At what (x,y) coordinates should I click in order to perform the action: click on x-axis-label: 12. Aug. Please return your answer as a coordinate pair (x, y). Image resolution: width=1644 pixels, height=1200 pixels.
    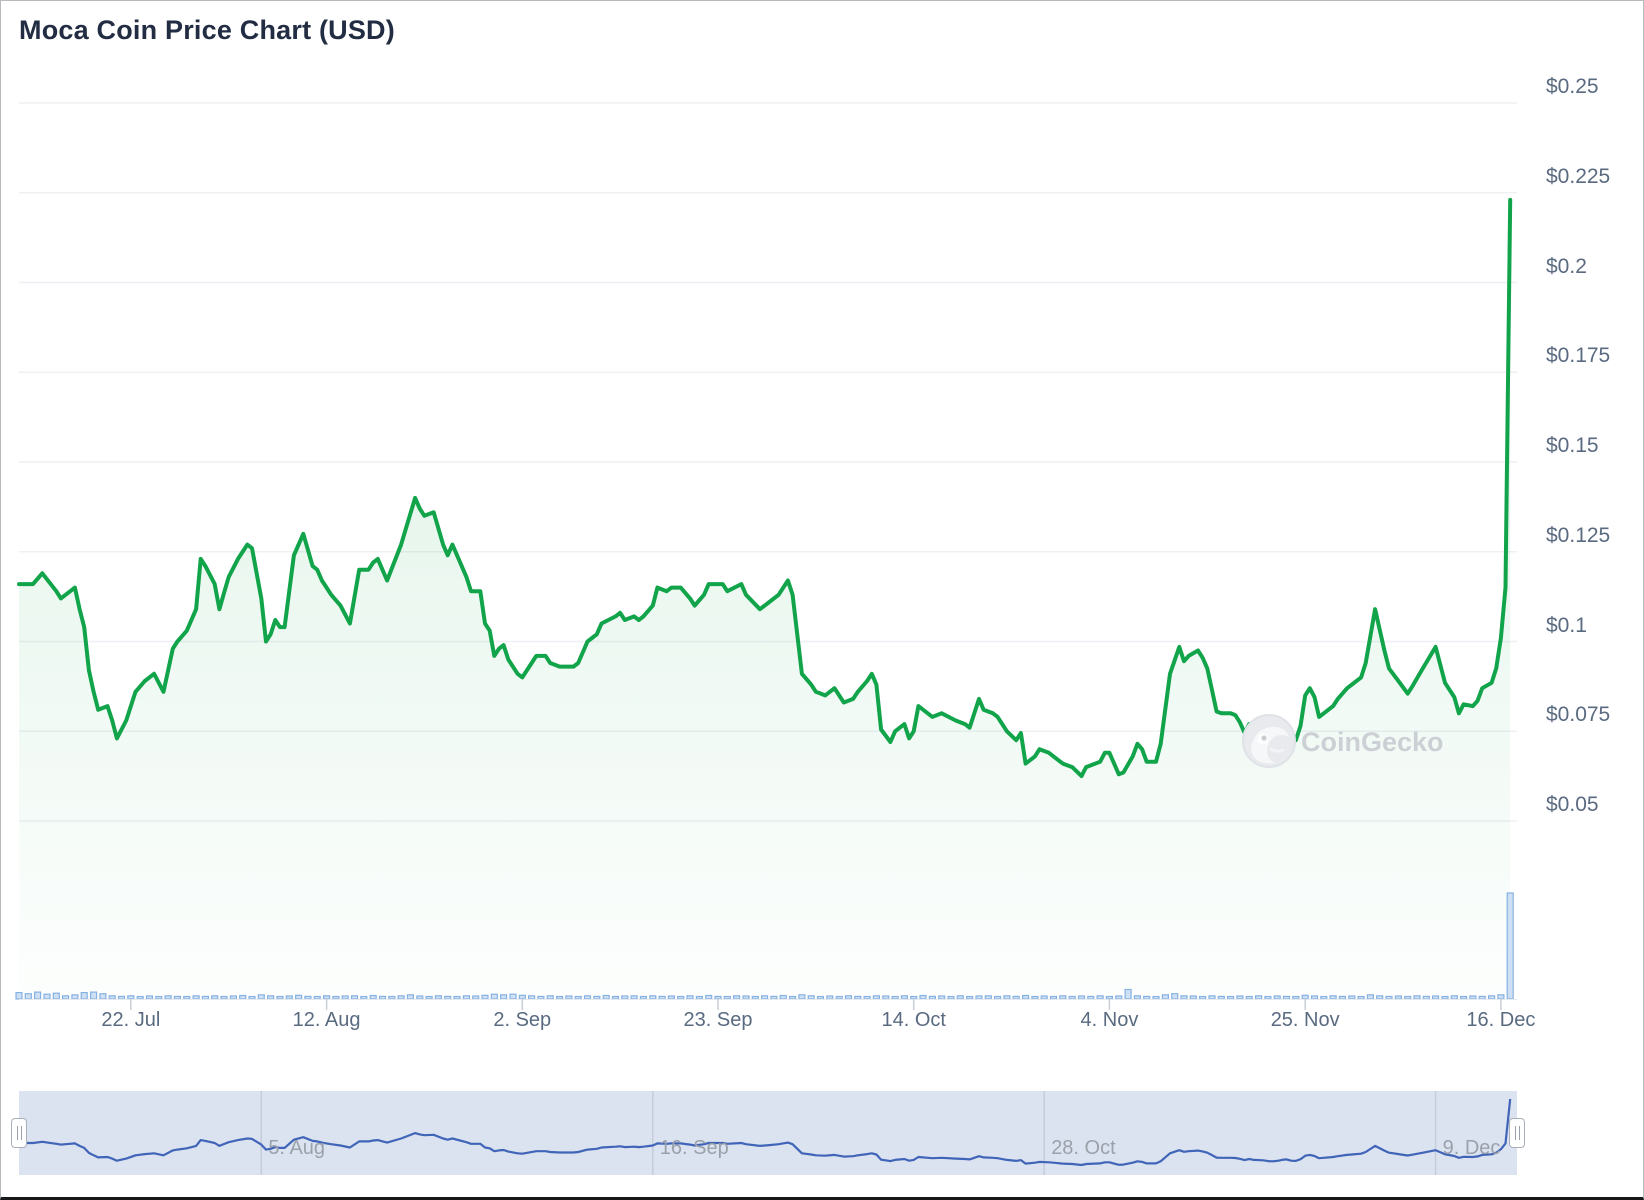
    Looking at the image, I should click on (326, 1020).